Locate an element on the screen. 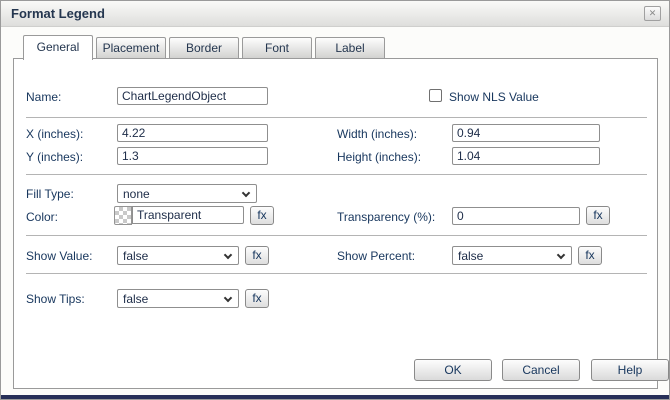 The height and width of the screenshot is (400, 670). close-button: ✕ is located at coordinates (652, 13).